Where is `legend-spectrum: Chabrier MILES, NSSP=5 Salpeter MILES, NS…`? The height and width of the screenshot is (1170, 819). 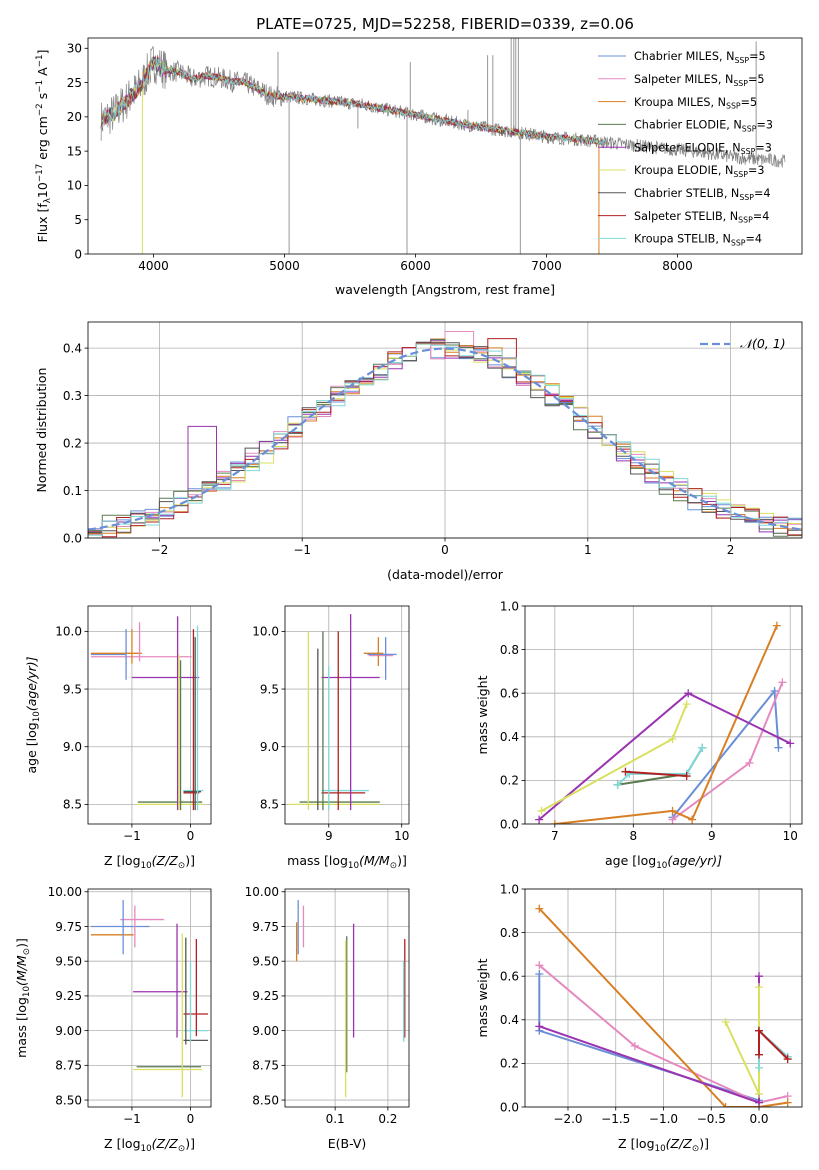
legend-spectrum: Chabrier MILES, NSSP=5 Salpeter MILES, NS… is located at coordinates (685, 148).